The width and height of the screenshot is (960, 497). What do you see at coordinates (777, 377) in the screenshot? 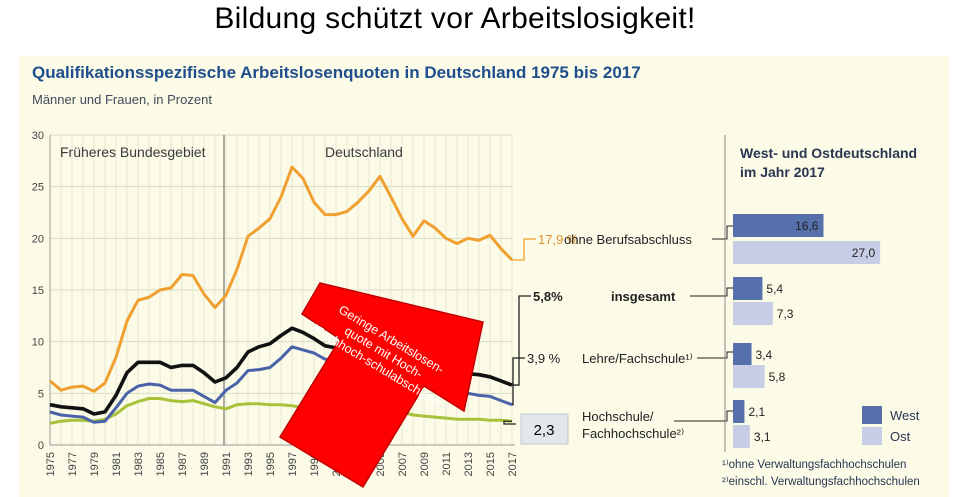
I see `bar-value-label: 5,8` at bounding box center [777, 377].